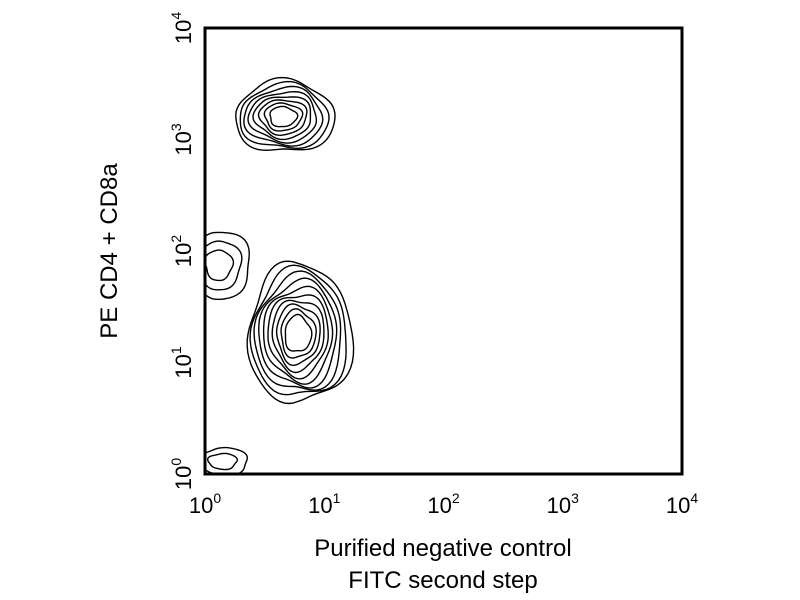 The height and width of the screenshot is (600, 800). I want to click on y-axis-label: PE CD4 + CD8a, so click(109, 251).